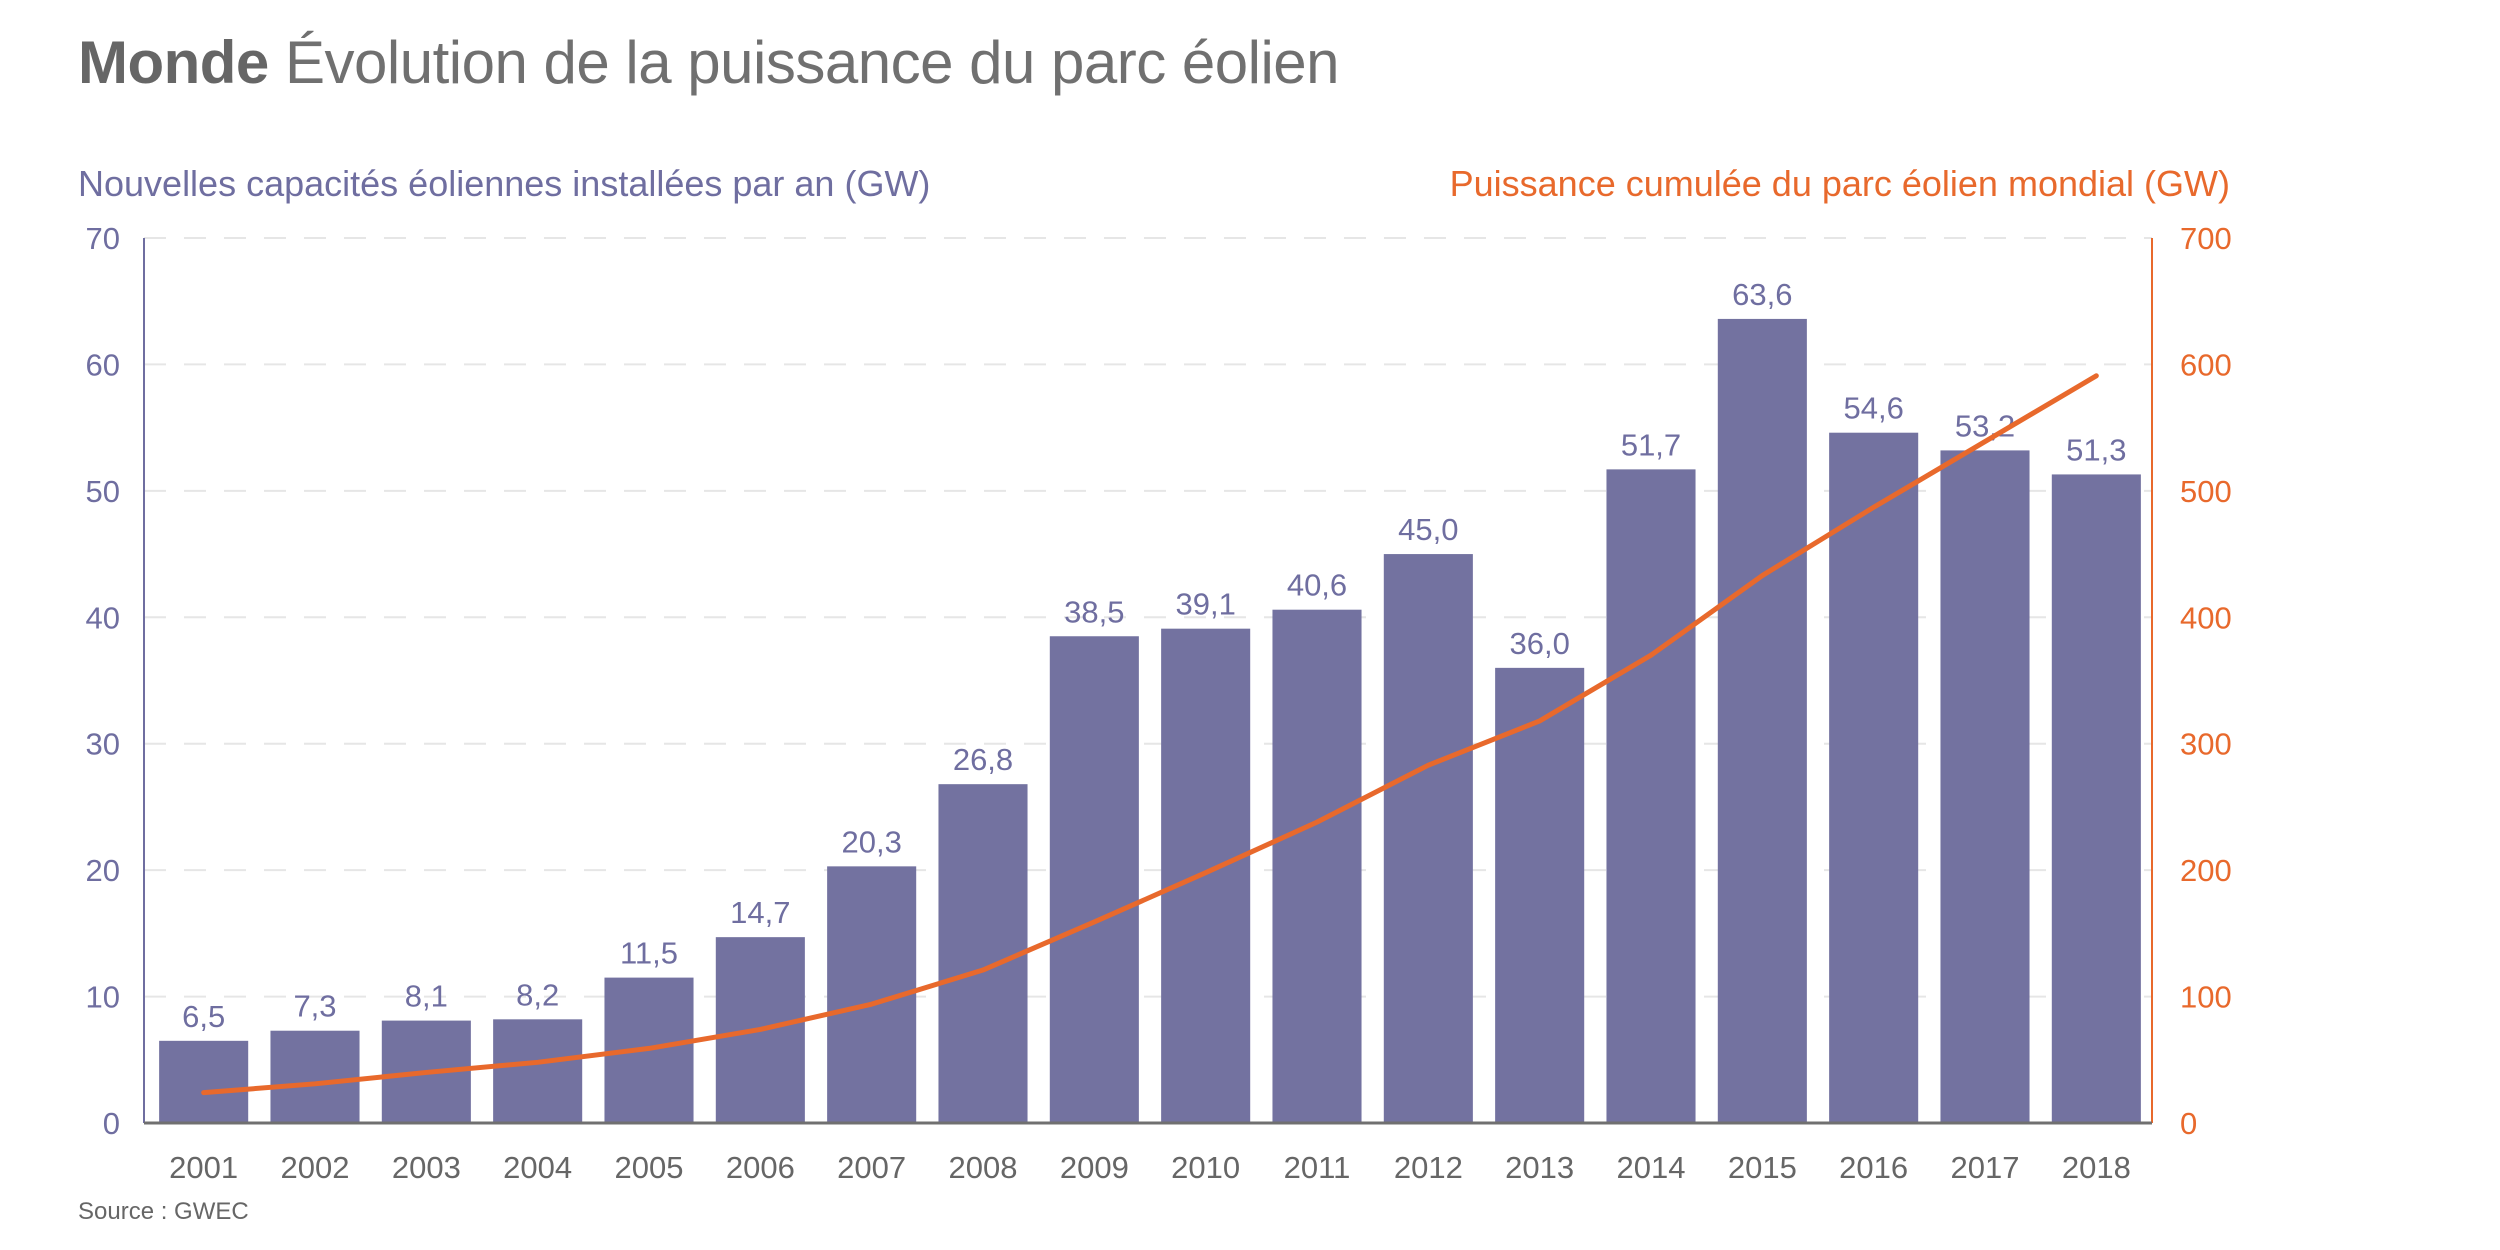  Describe the element at coordinates (103, 617) in the screenshot. I see `left-tick-label: 40` at that location.